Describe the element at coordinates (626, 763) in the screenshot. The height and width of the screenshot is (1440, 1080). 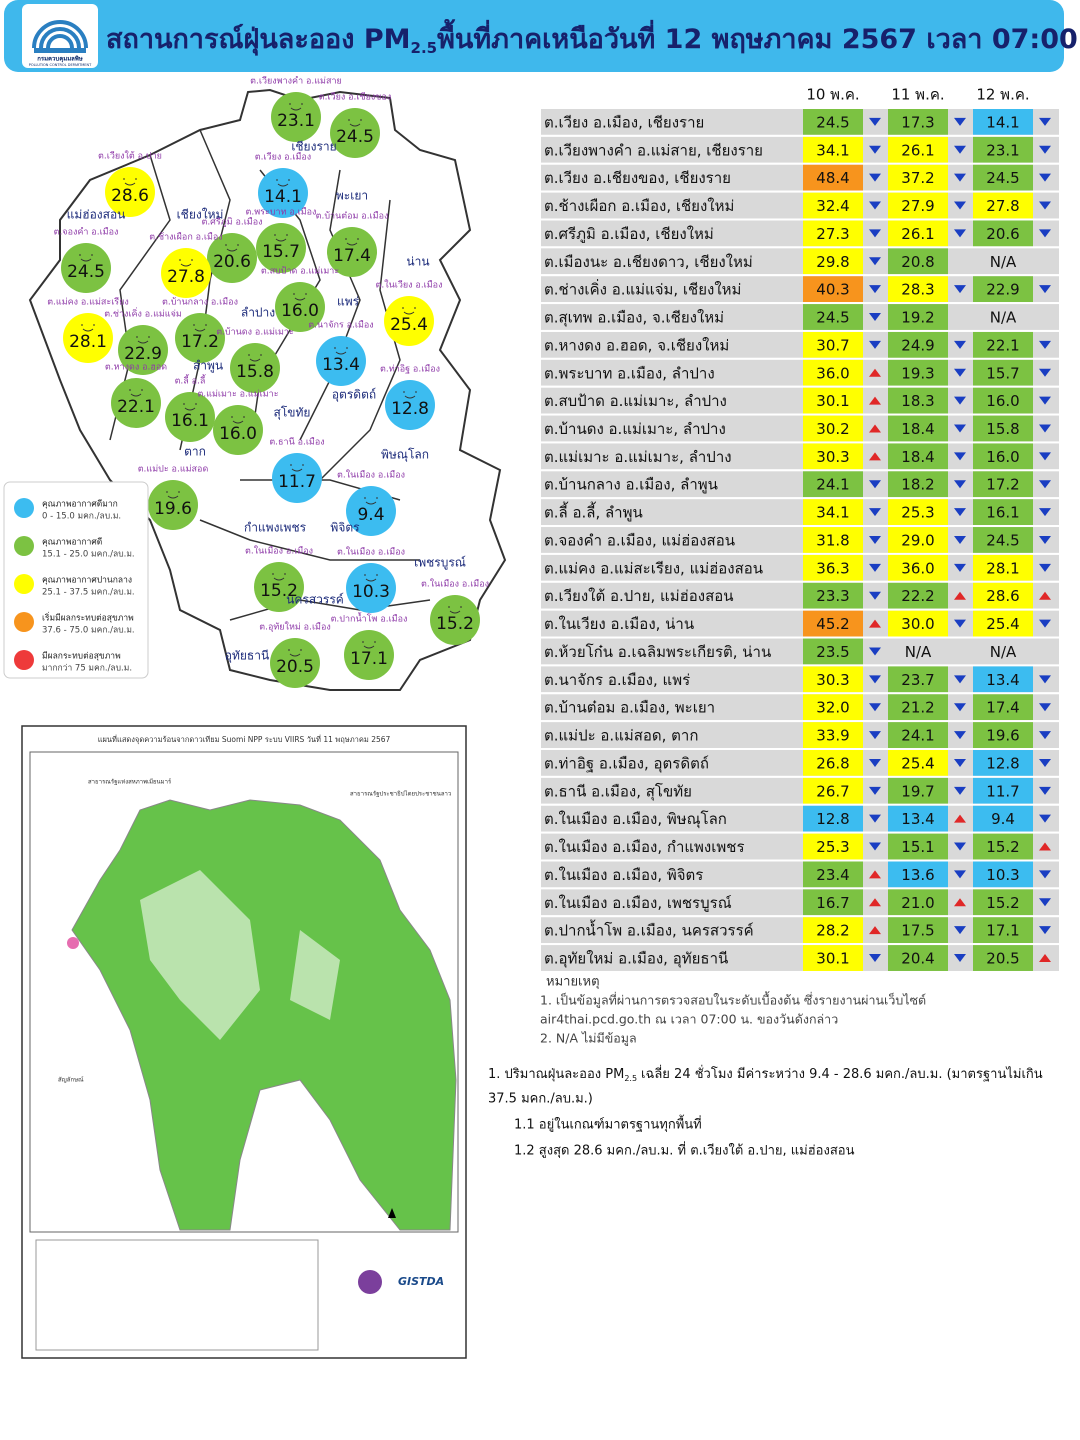
I see `station-name: ต.ท่าอิฐ อ.เมือง, อุตรดิตถ์` at that location.